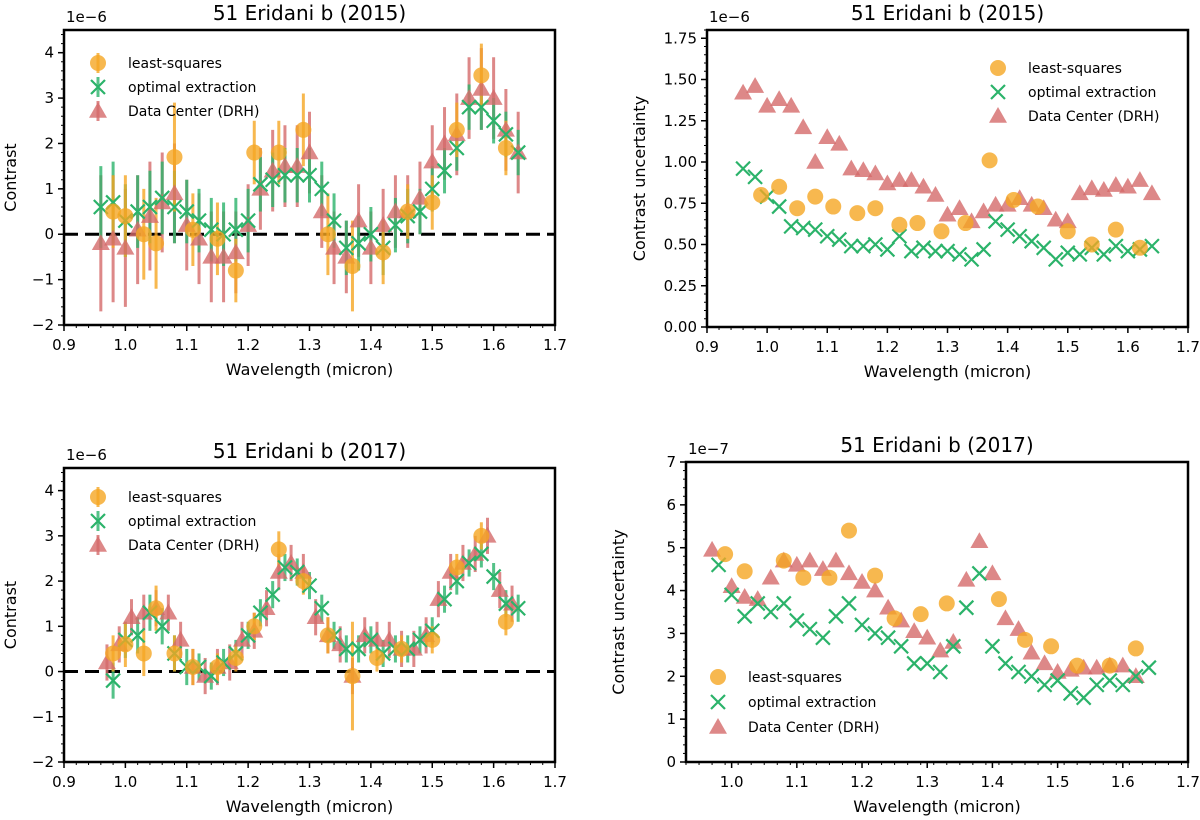  Describe the element at coordinates (671, 633) in the screenshot. I see `y-tick-label: 3` at that location.